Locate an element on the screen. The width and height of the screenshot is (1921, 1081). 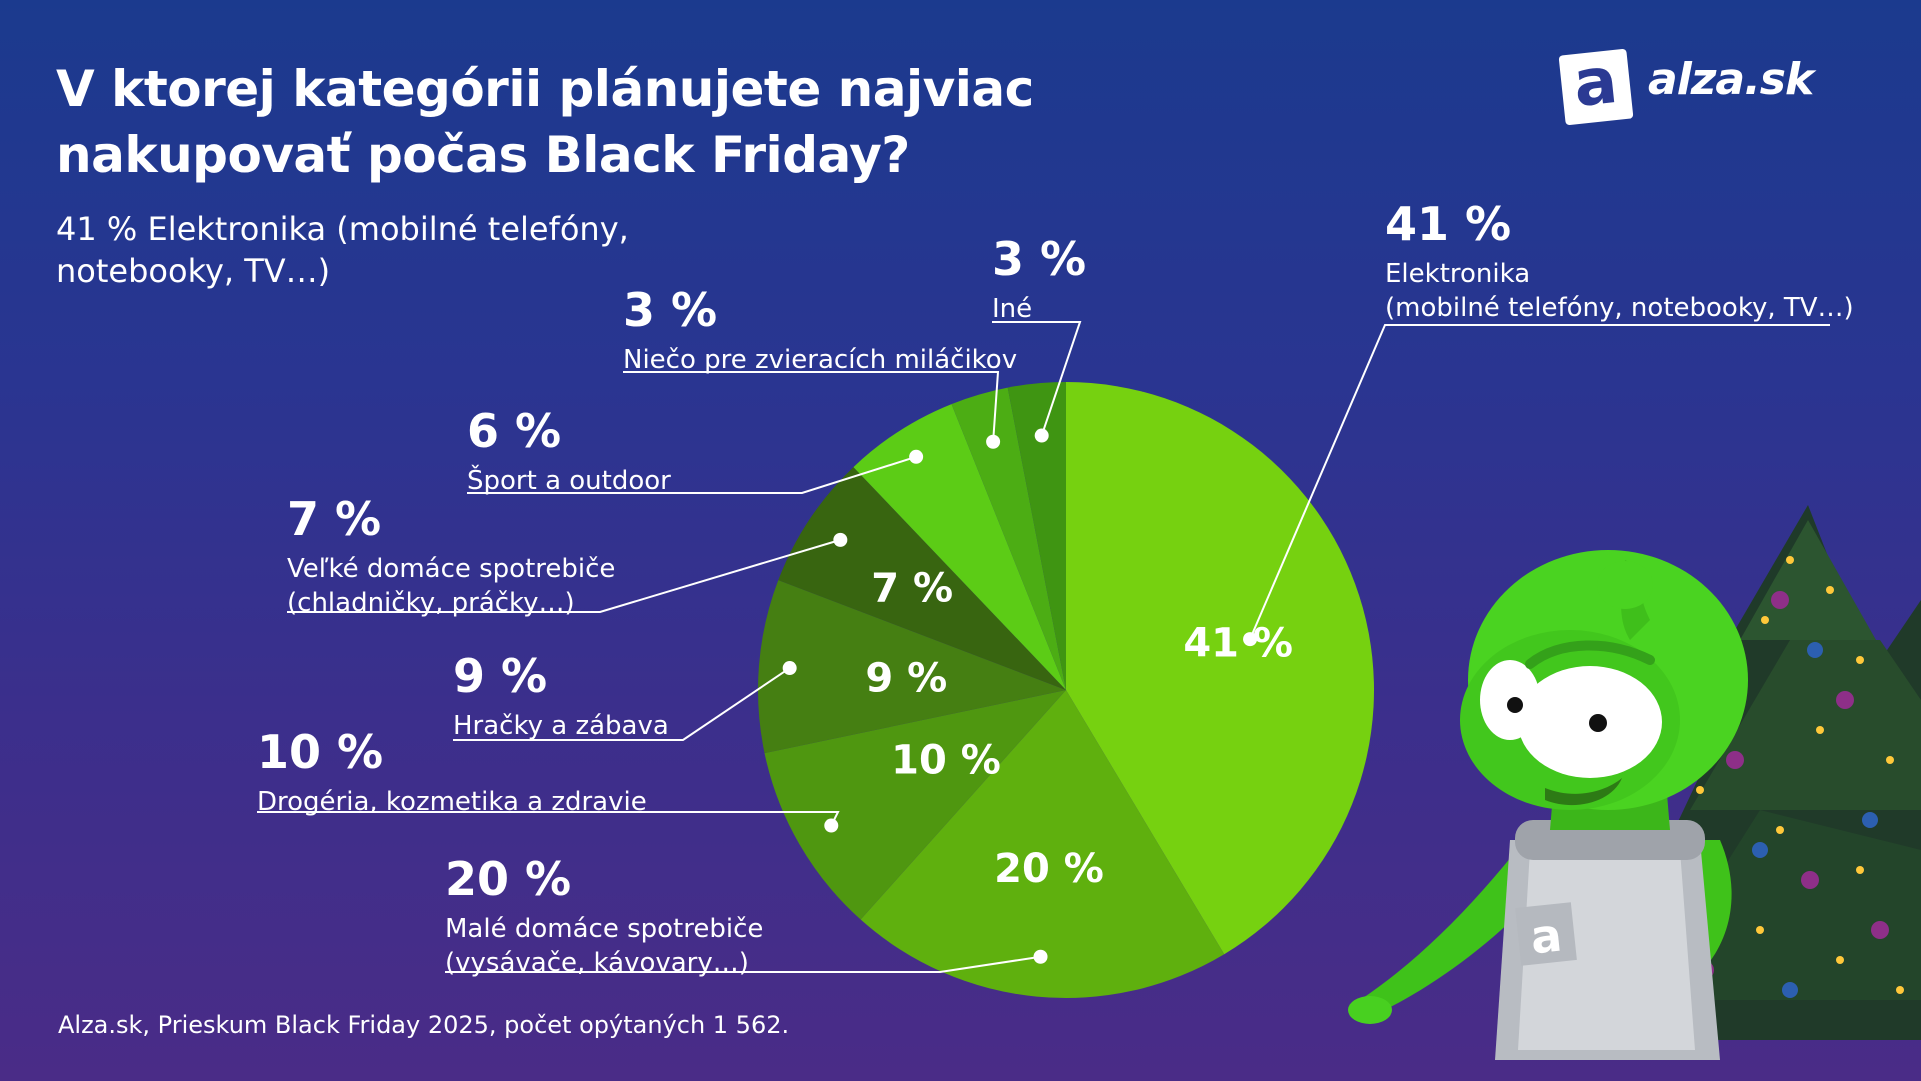
alza-logo-text: alza.sk is located at coordinates (1731, 79).